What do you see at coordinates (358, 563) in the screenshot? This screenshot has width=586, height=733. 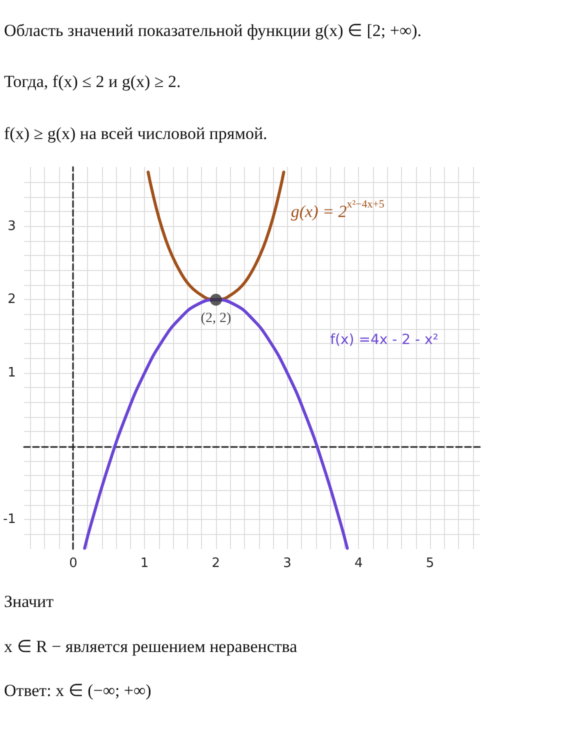 I see `x-tick-label: 4` at bounding box center [358, 563].